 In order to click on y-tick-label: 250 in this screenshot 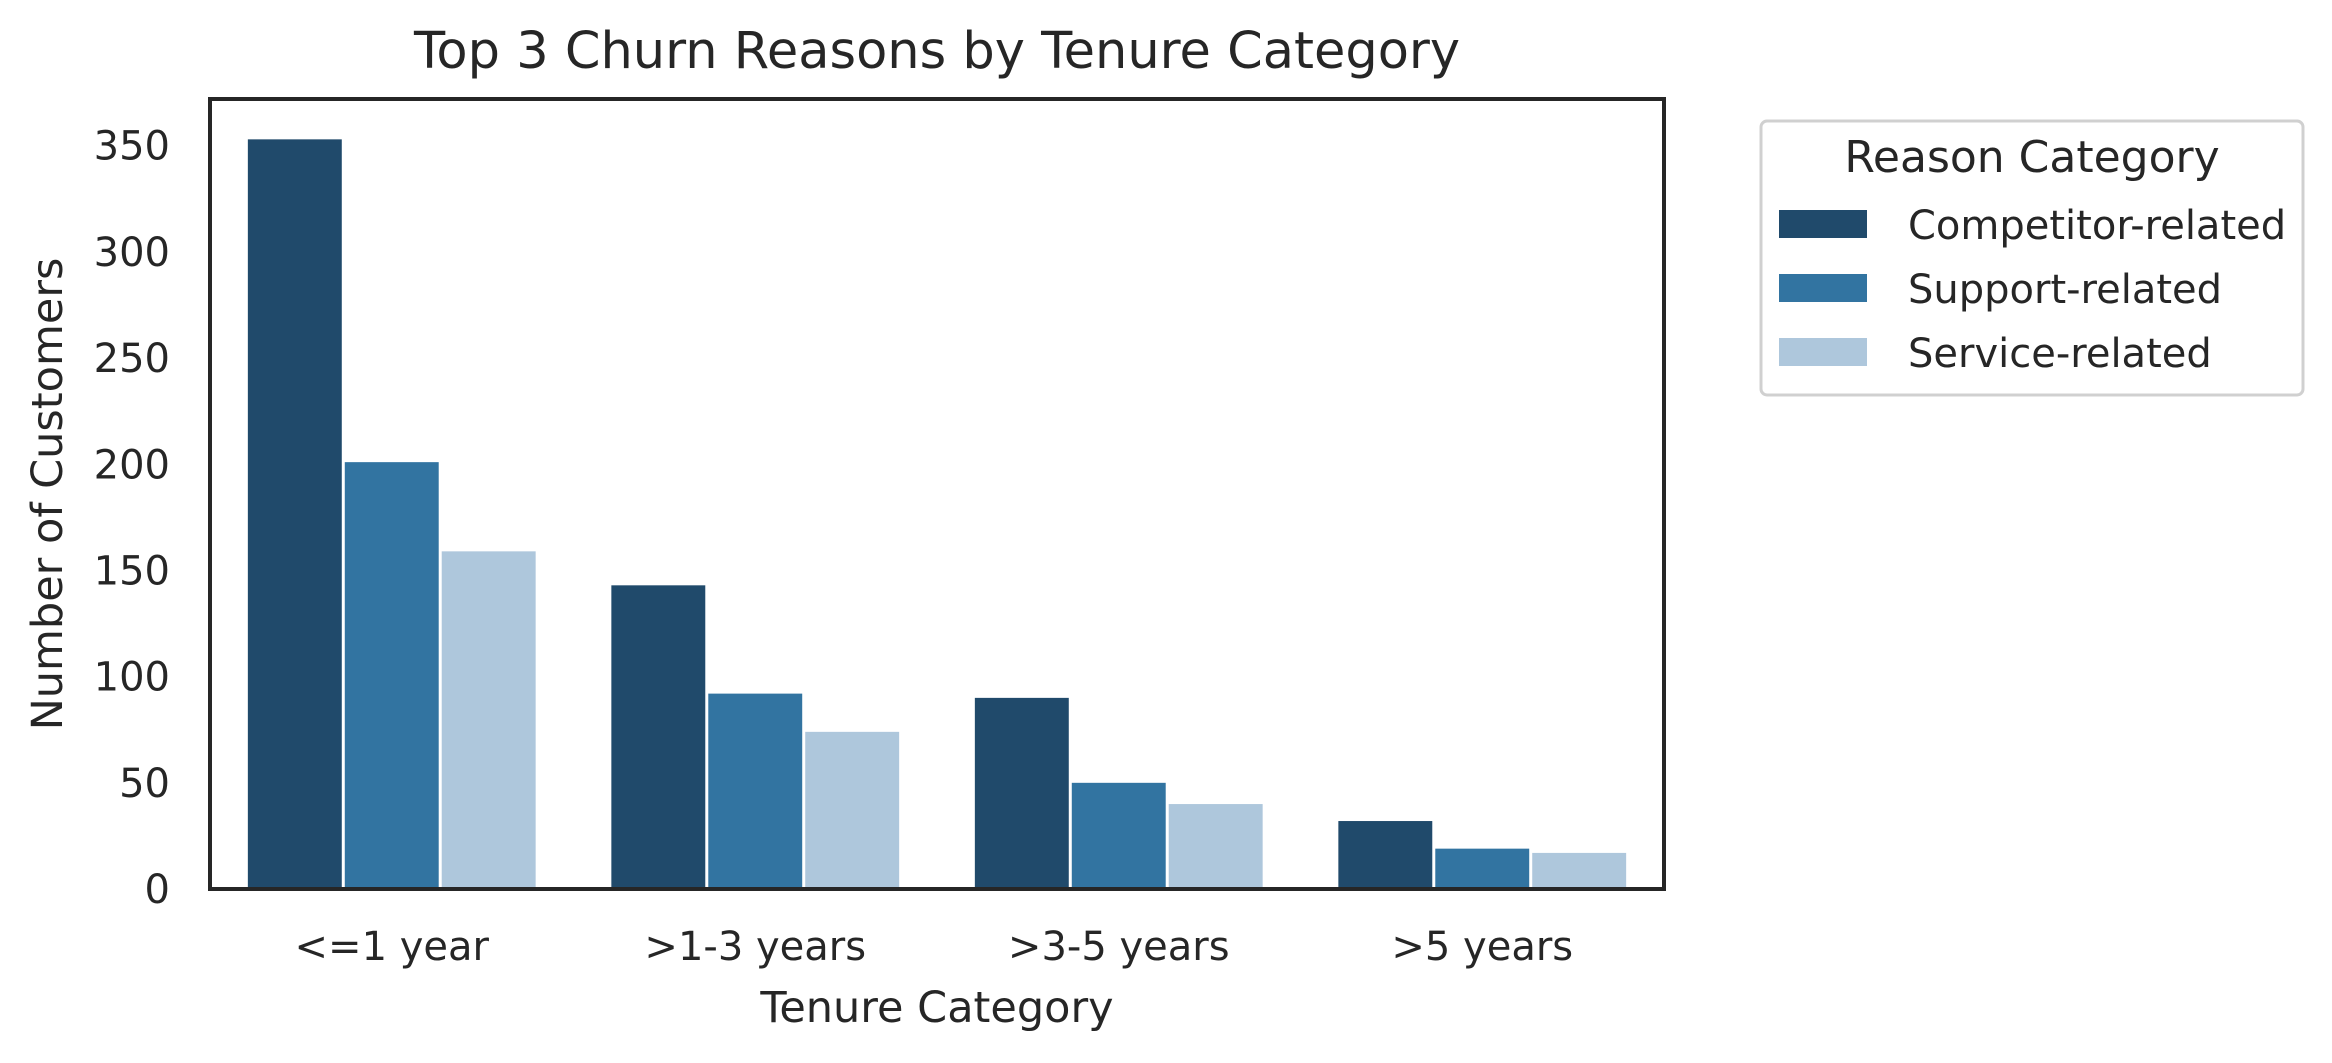, I will do `click(132, 359)`.